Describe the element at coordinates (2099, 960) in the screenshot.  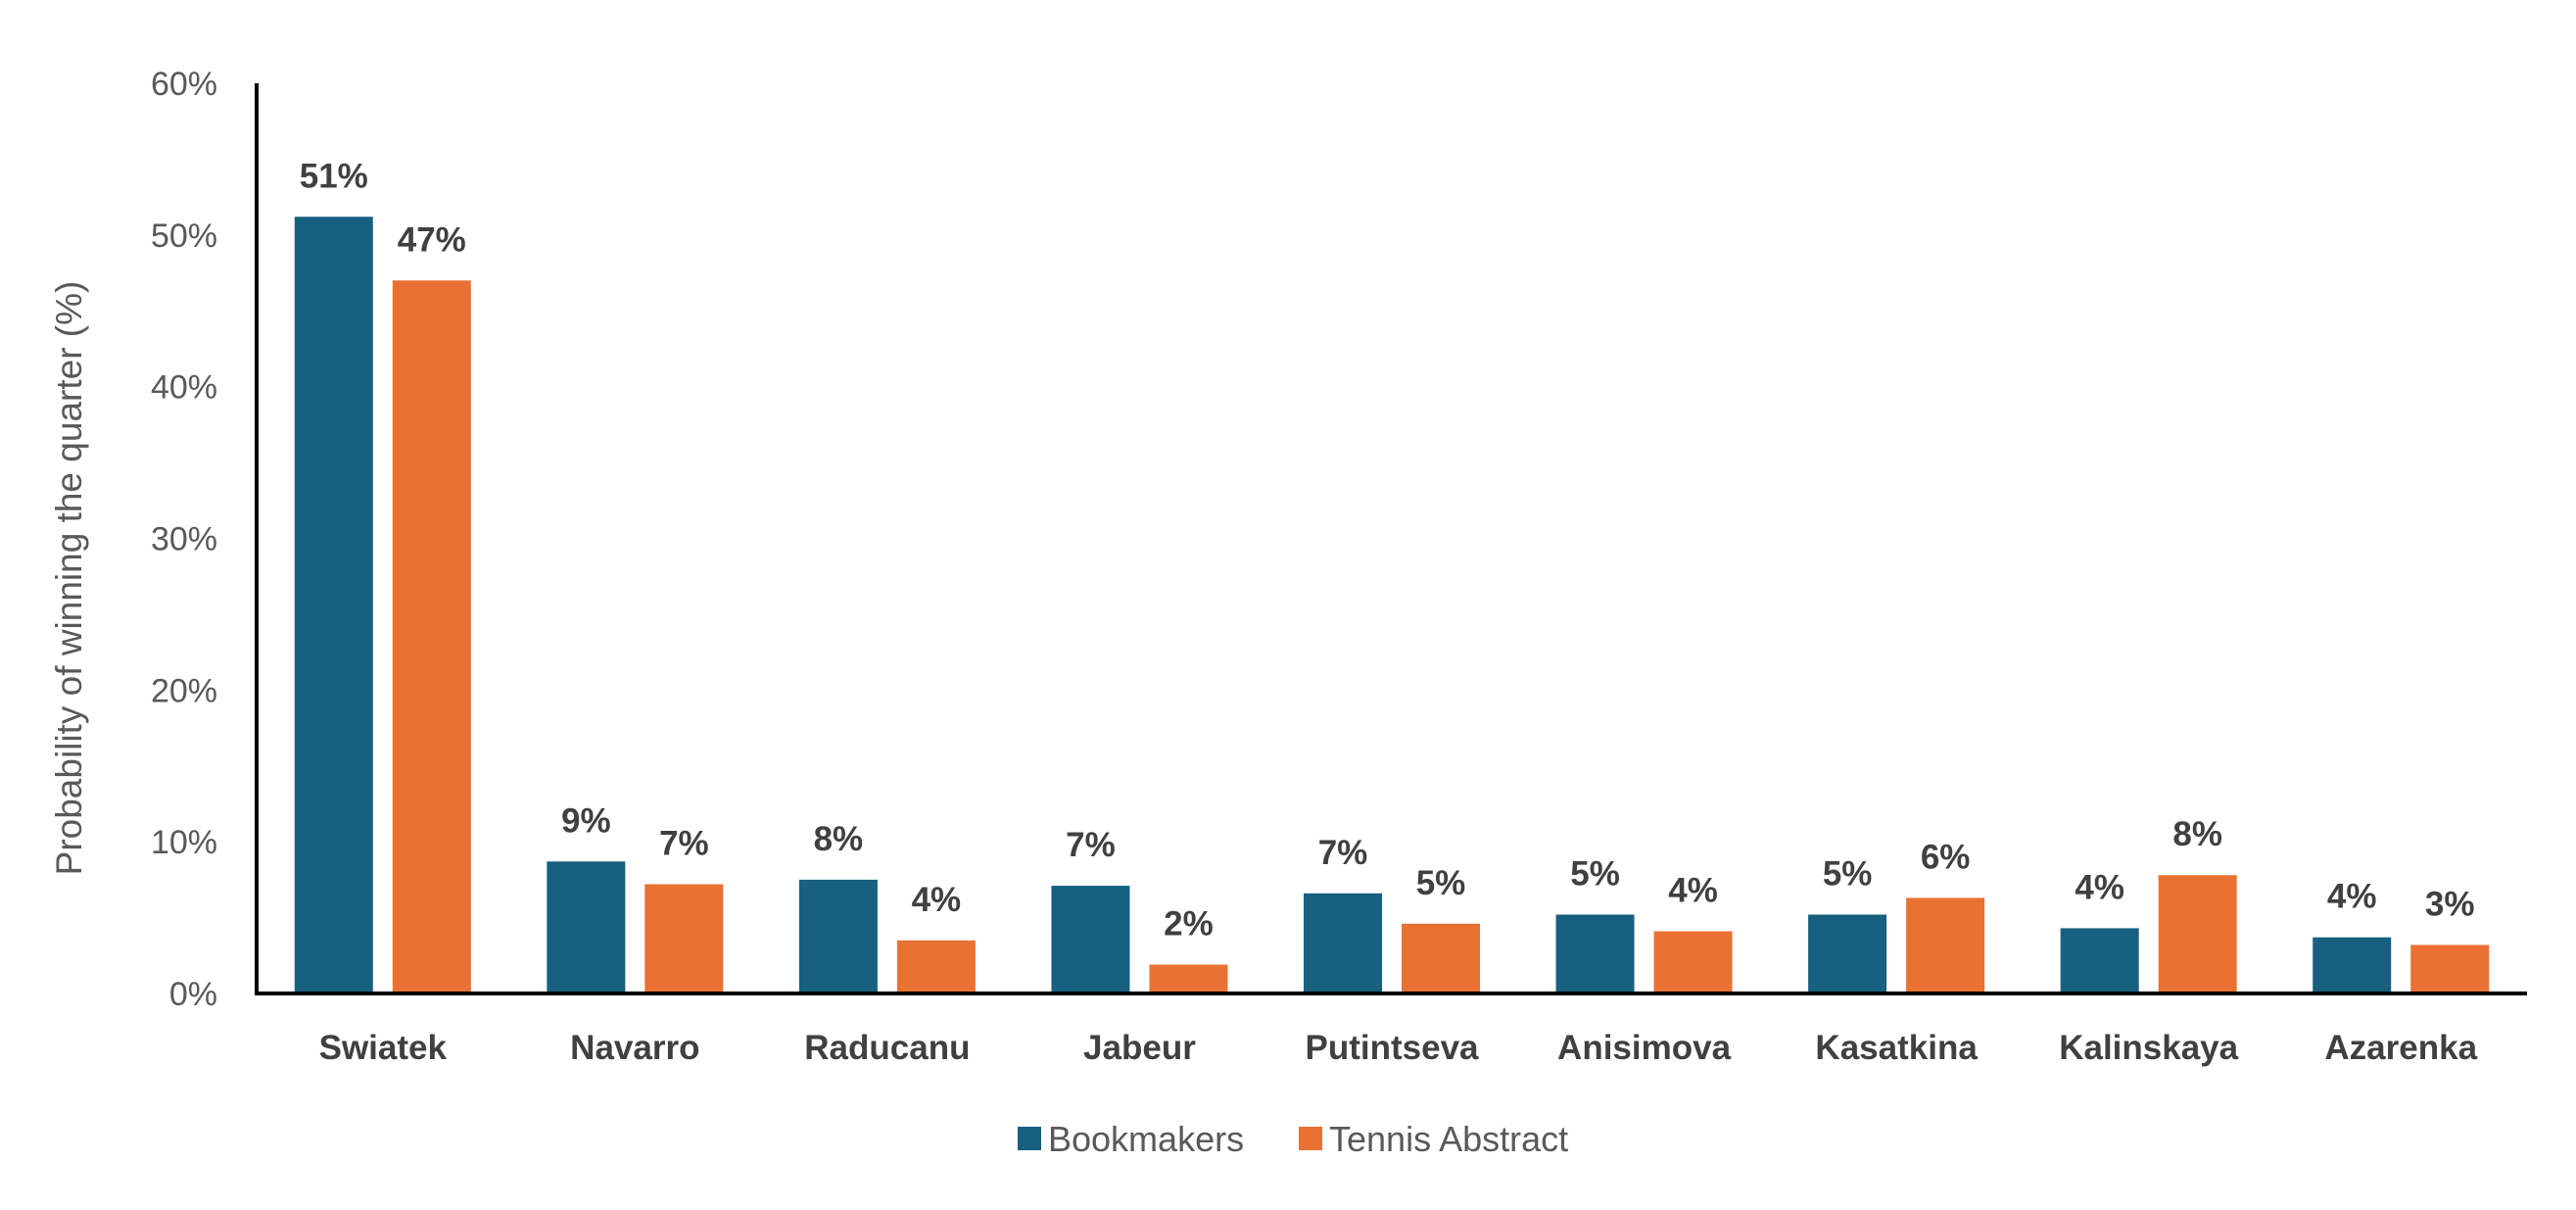
I see `bar-kalinskaya-bookmakers` at that location.